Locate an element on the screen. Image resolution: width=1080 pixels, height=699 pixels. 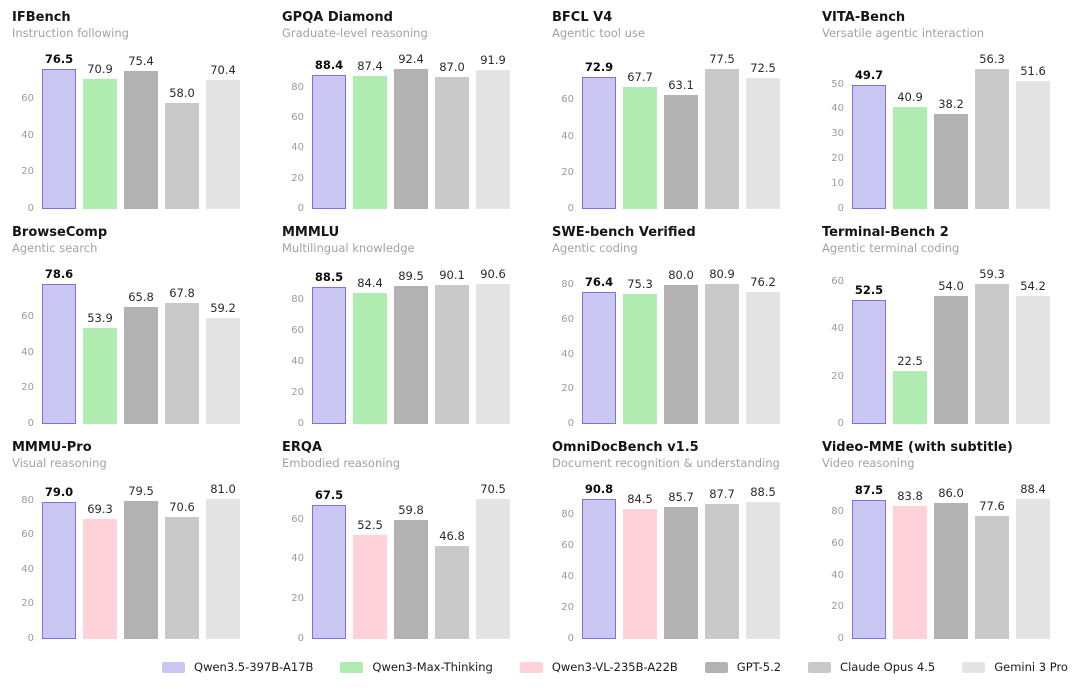
bar-value-label: 87.0 is located at coordinates (452, 67).